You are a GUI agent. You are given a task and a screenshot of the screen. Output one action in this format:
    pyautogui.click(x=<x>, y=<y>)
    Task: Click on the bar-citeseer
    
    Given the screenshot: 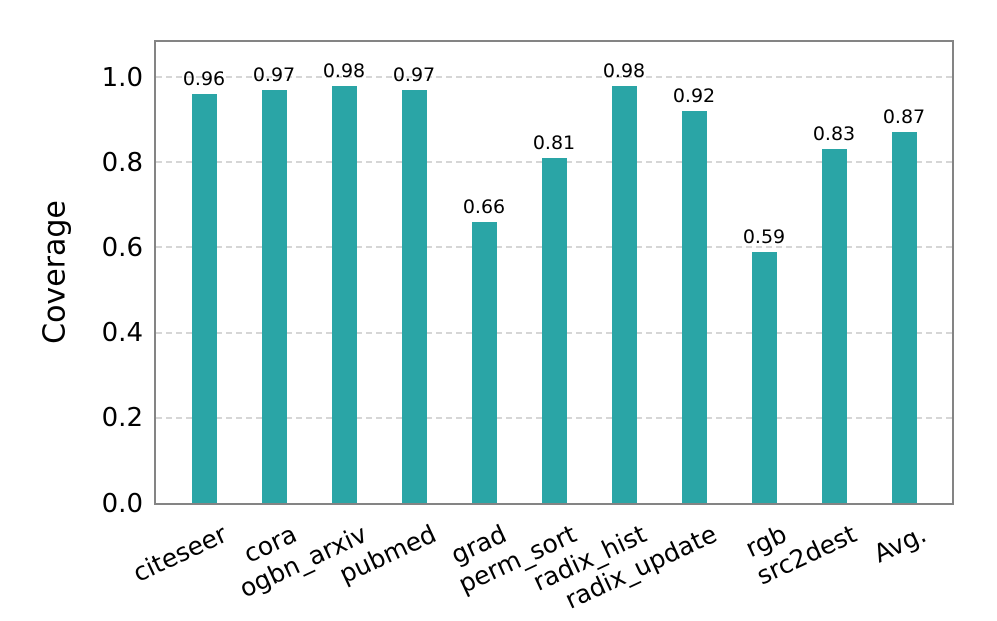 What is the action you would take?
    pyautogui.click(x=204, y=298)
    